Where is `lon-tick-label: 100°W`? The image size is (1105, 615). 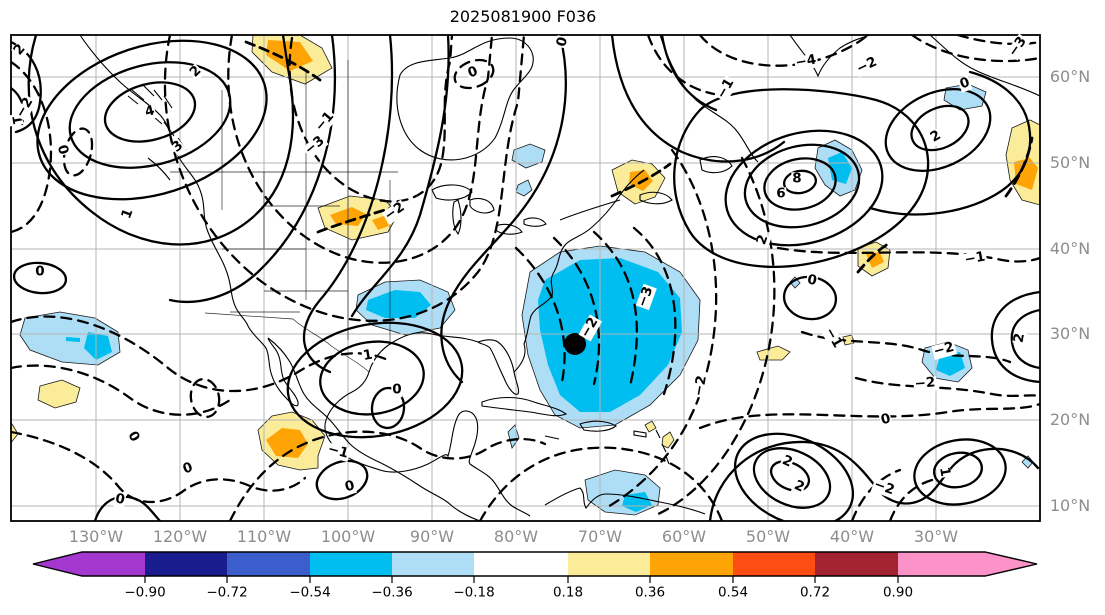 lon-tick-label: 100°W is located at coordinates (348, 536).